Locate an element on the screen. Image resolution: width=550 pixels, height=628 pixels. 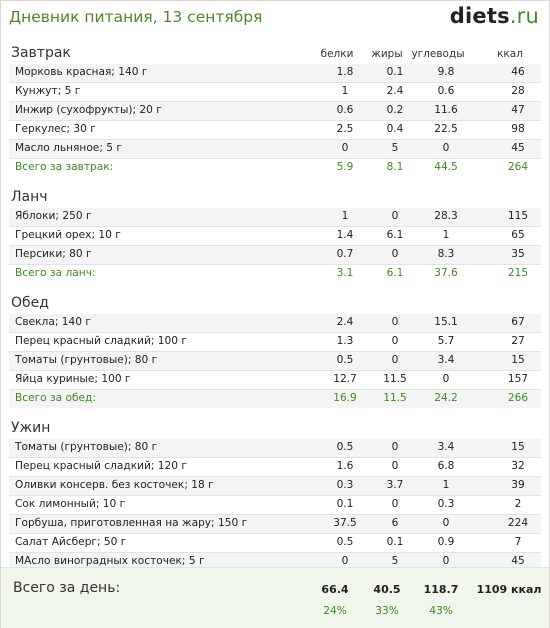
day-total-fat: 40.5 is located at coordinates (387, 589).